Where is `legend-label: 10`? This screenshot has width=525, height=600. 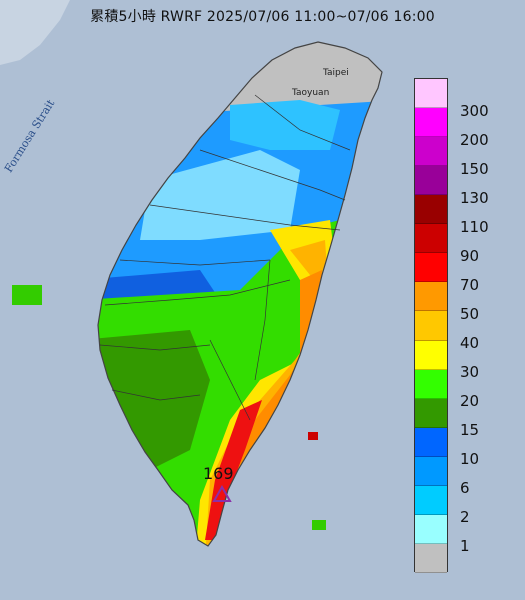 legend-label: 10 is located at coordinates (470, 459).